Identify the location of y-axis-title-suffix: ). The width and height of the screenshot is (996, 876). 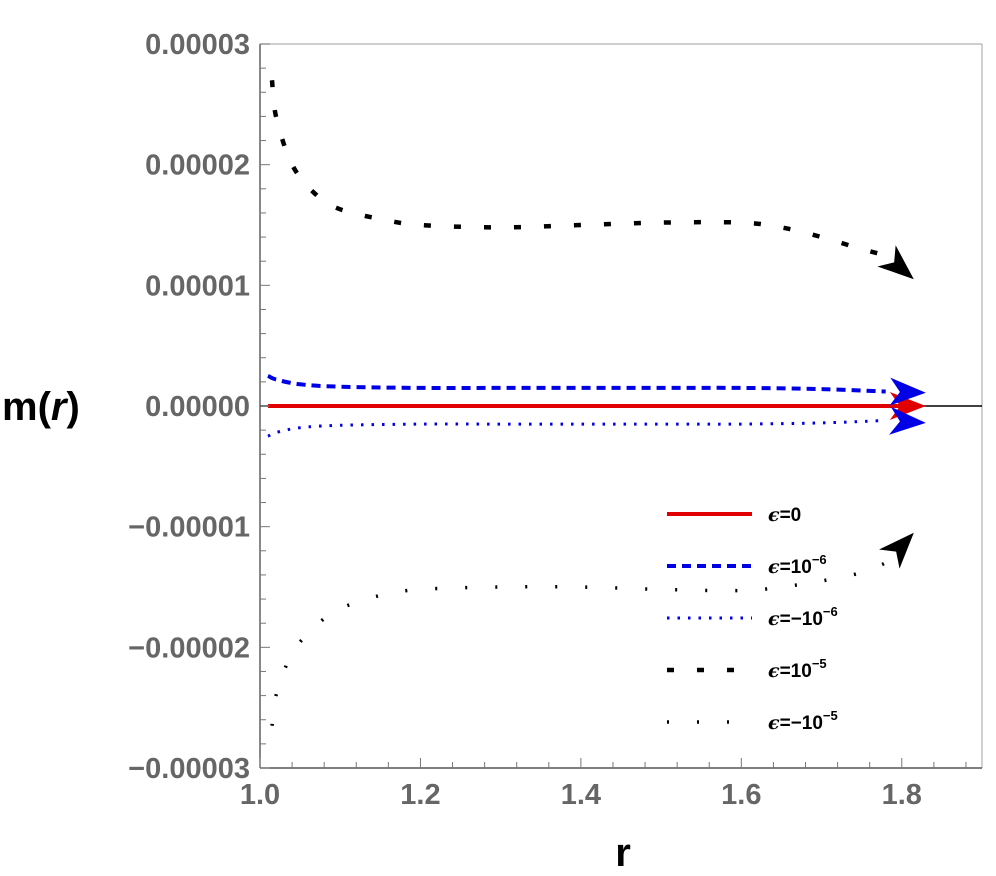
(72, 407).